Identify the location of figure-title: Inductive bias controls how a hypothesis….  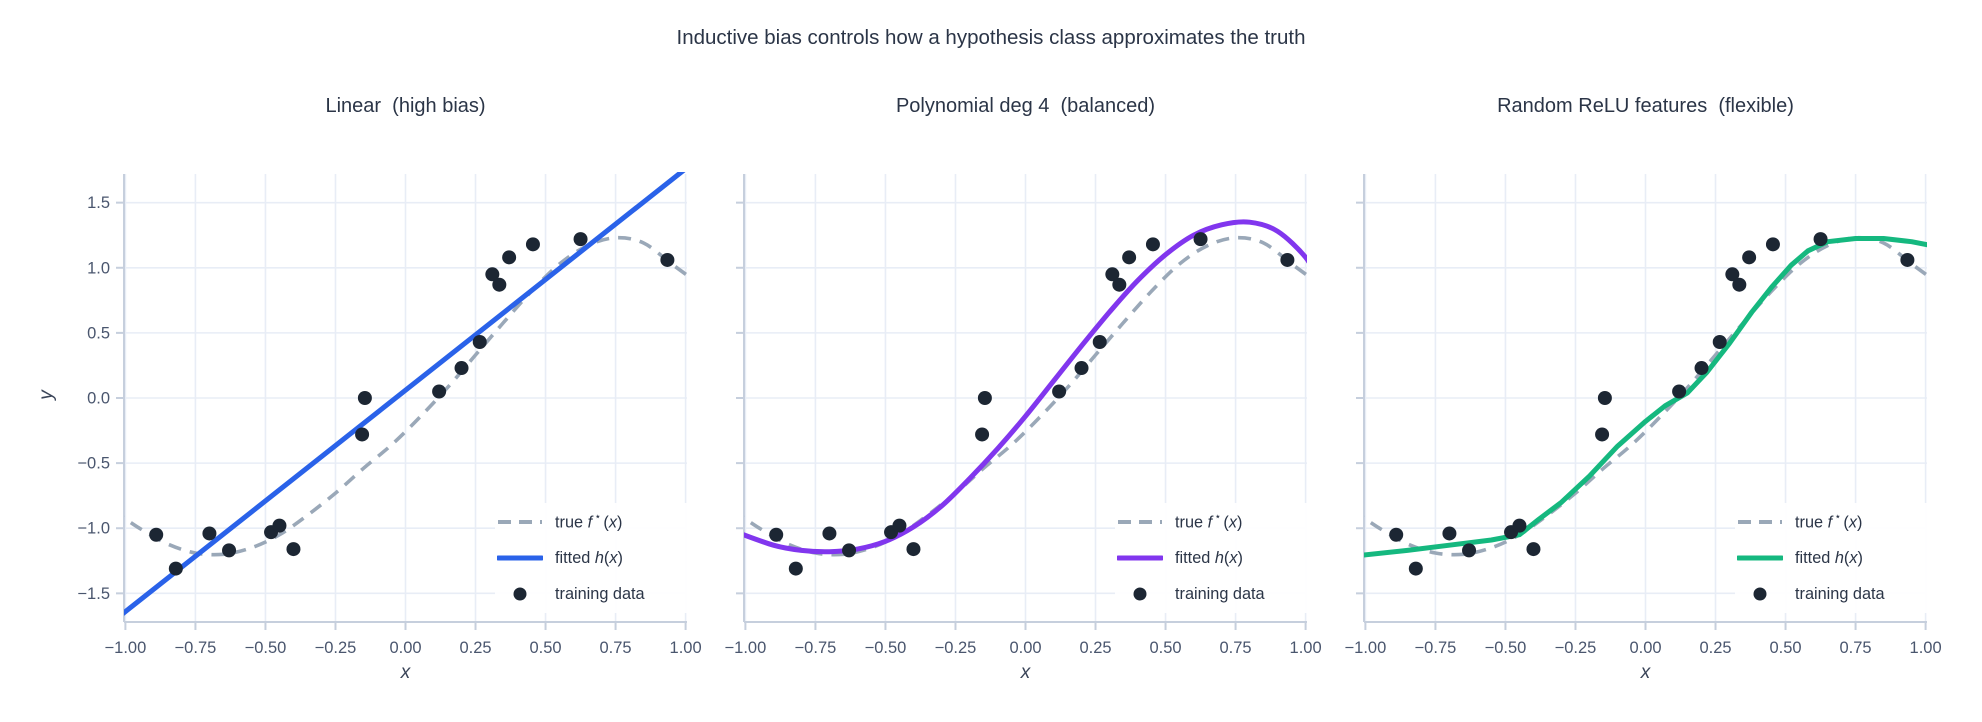
(991, 37).